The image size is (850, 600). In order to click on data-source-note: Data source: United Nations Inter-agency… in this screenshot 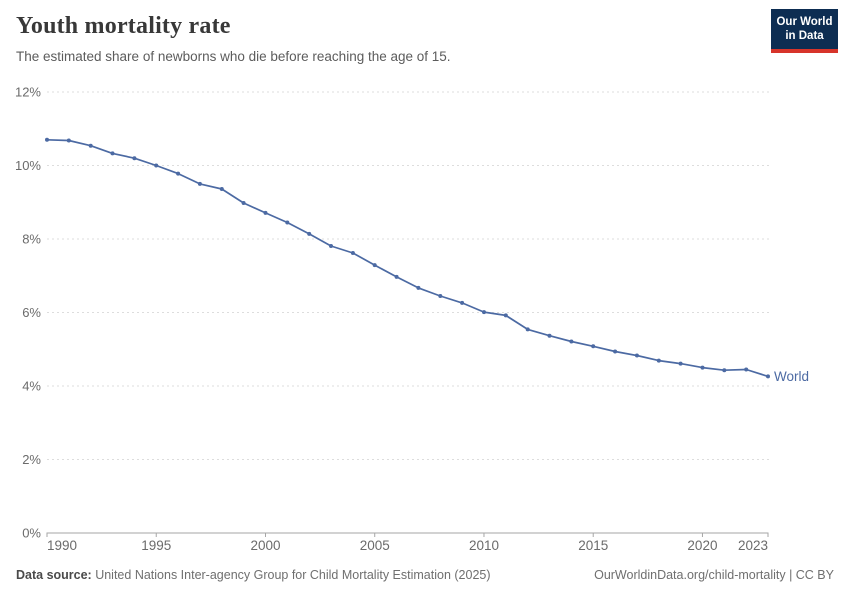, I will do `click(253, 575)`.